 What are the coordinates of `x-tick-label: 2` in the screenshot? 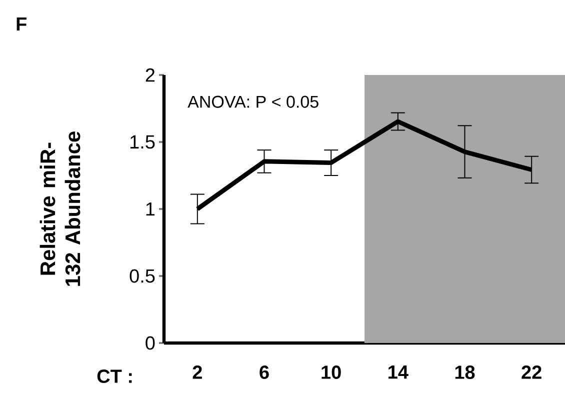 It's located at (197, 372).